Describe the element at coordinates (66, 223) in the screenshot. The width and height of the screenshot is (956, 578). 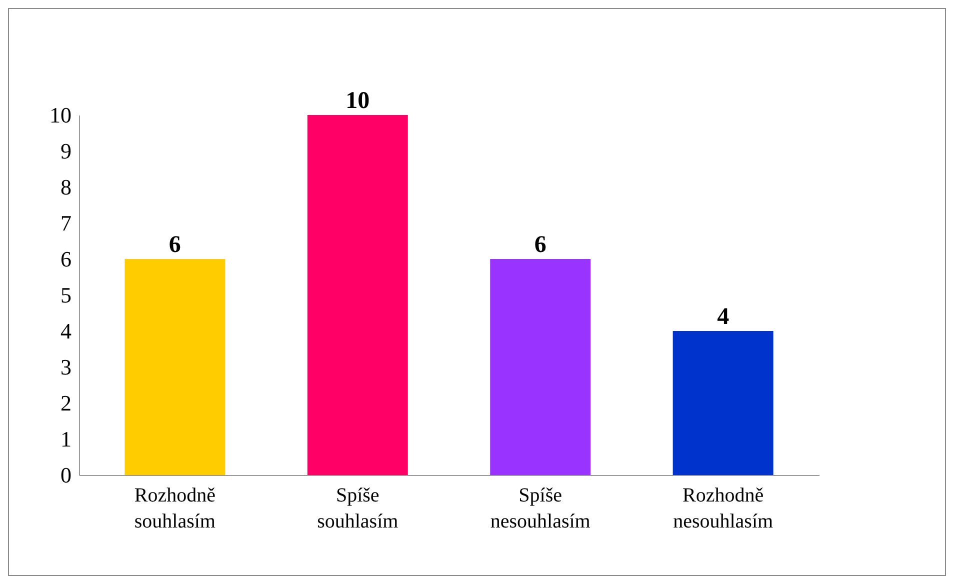
I see `y-tick-label: 7` at that location.